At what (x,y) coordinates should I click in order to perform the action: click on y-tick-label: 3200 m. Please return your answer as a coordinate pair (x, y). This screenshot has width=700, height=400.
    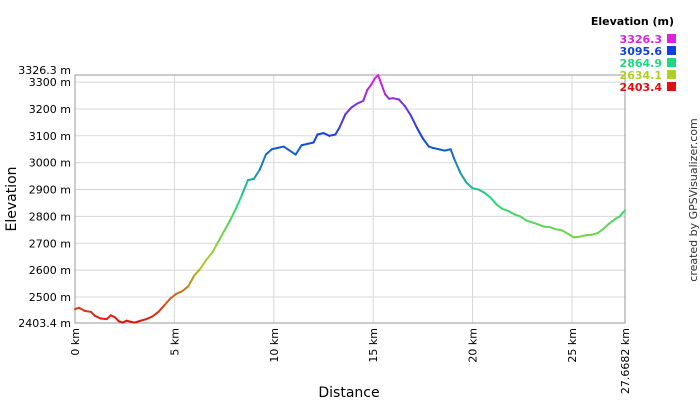
    Looking at the image, I should click on (50, 109).